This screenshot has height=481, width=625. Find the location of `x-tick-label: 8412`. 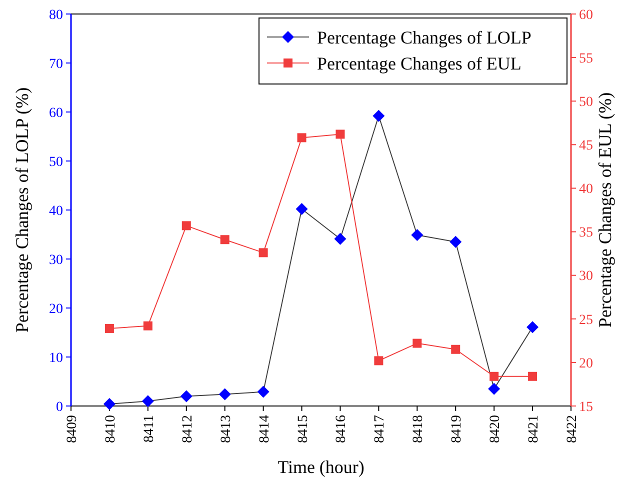

x-tick-label: 8412 is located at coordinates (188, 429).